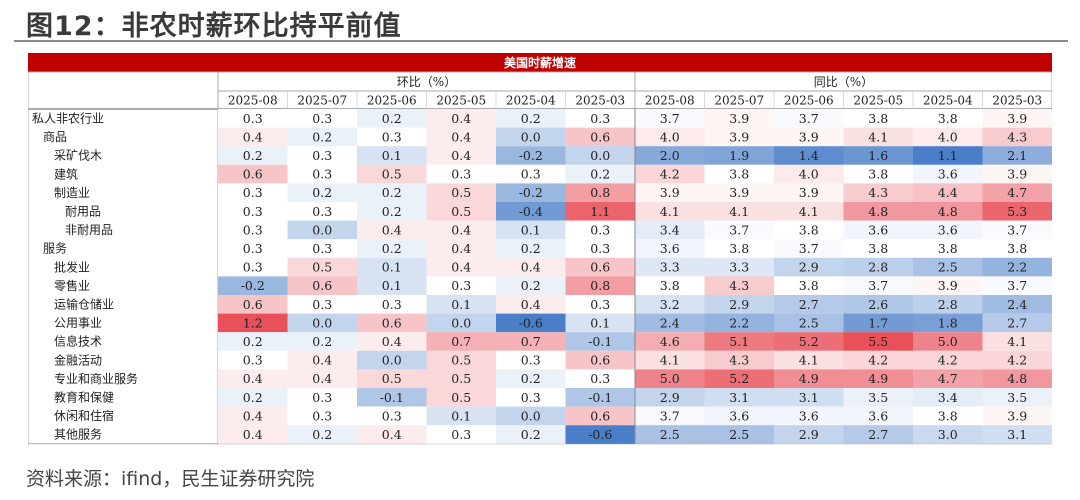  What do you see at coordinates (948, 267) in the screenshot?
I see `cell-value: 2.5` at bounding box center [948, 267].